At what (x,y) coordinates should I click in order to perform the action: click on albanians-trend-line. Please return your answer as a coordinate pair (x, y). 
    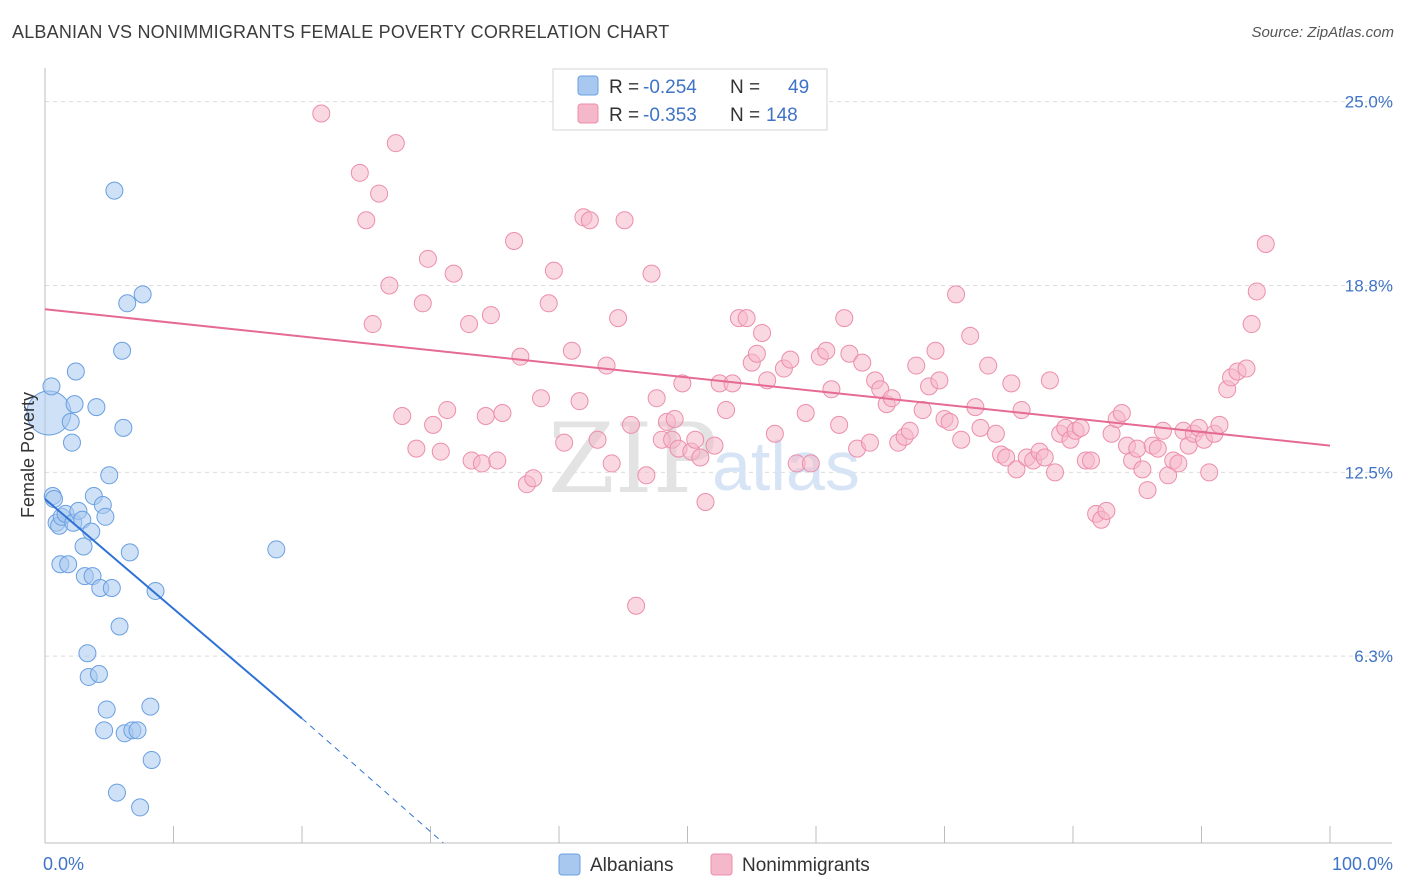
    Looking at the image, I should click on (173, 609).